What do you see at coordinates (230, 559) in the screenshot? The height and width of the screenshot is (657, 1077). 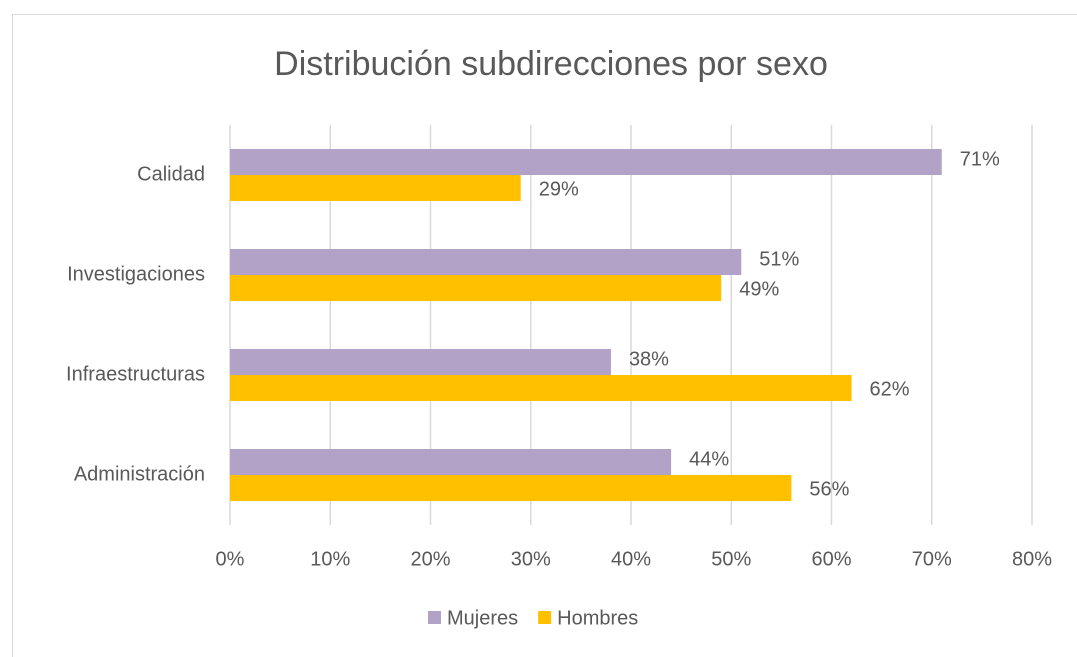 I see `x-tick-label: 0%` at bounding box center [230, 559].